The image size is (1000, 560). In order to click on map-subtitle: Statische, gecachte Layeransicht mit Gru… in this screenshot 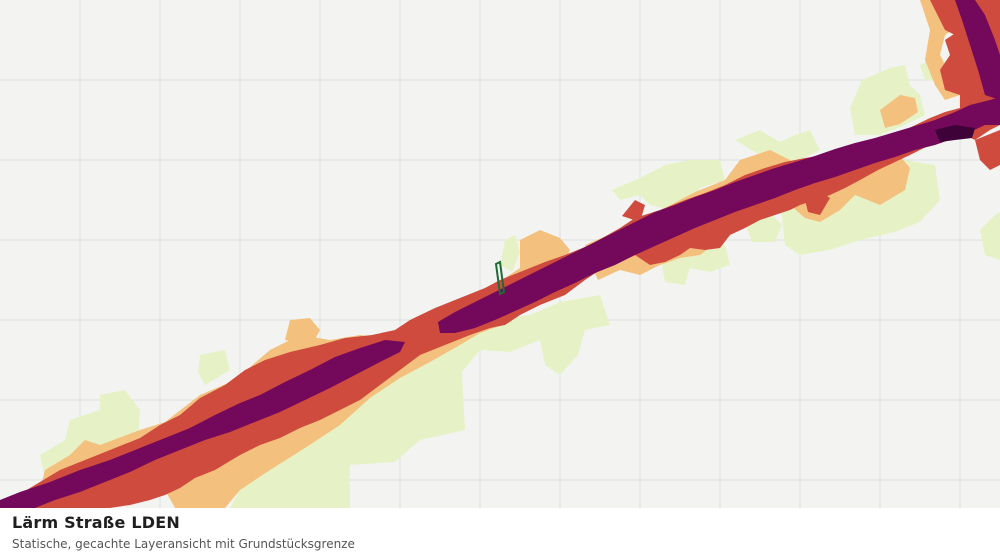, I will do `click(183, 544)`.